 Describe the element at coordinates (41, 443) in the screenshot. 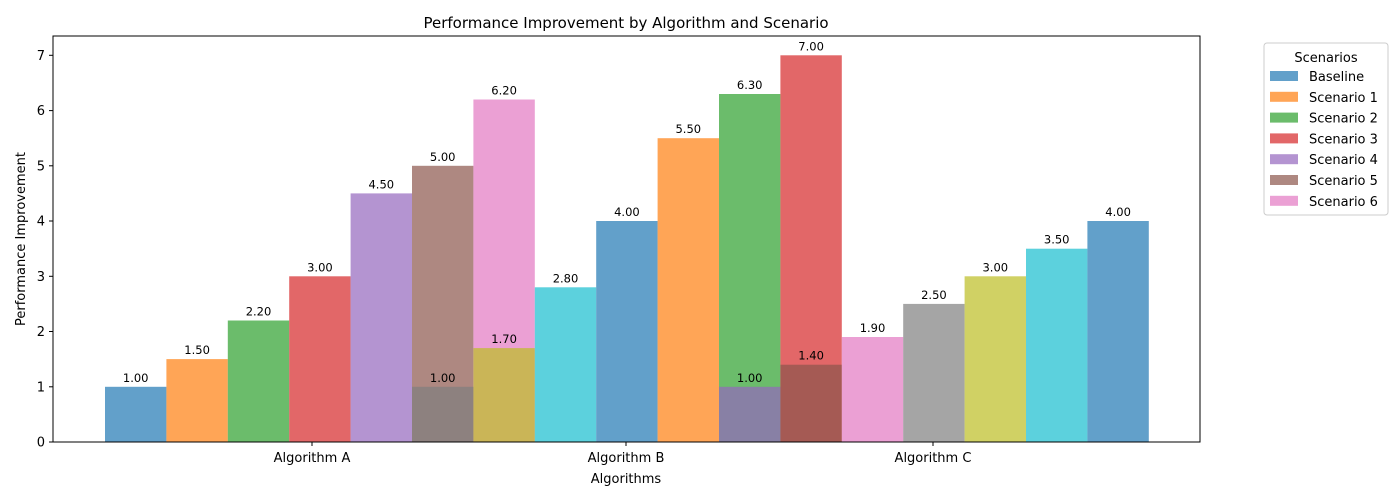

I see `y-tick-label: 0` at that location.